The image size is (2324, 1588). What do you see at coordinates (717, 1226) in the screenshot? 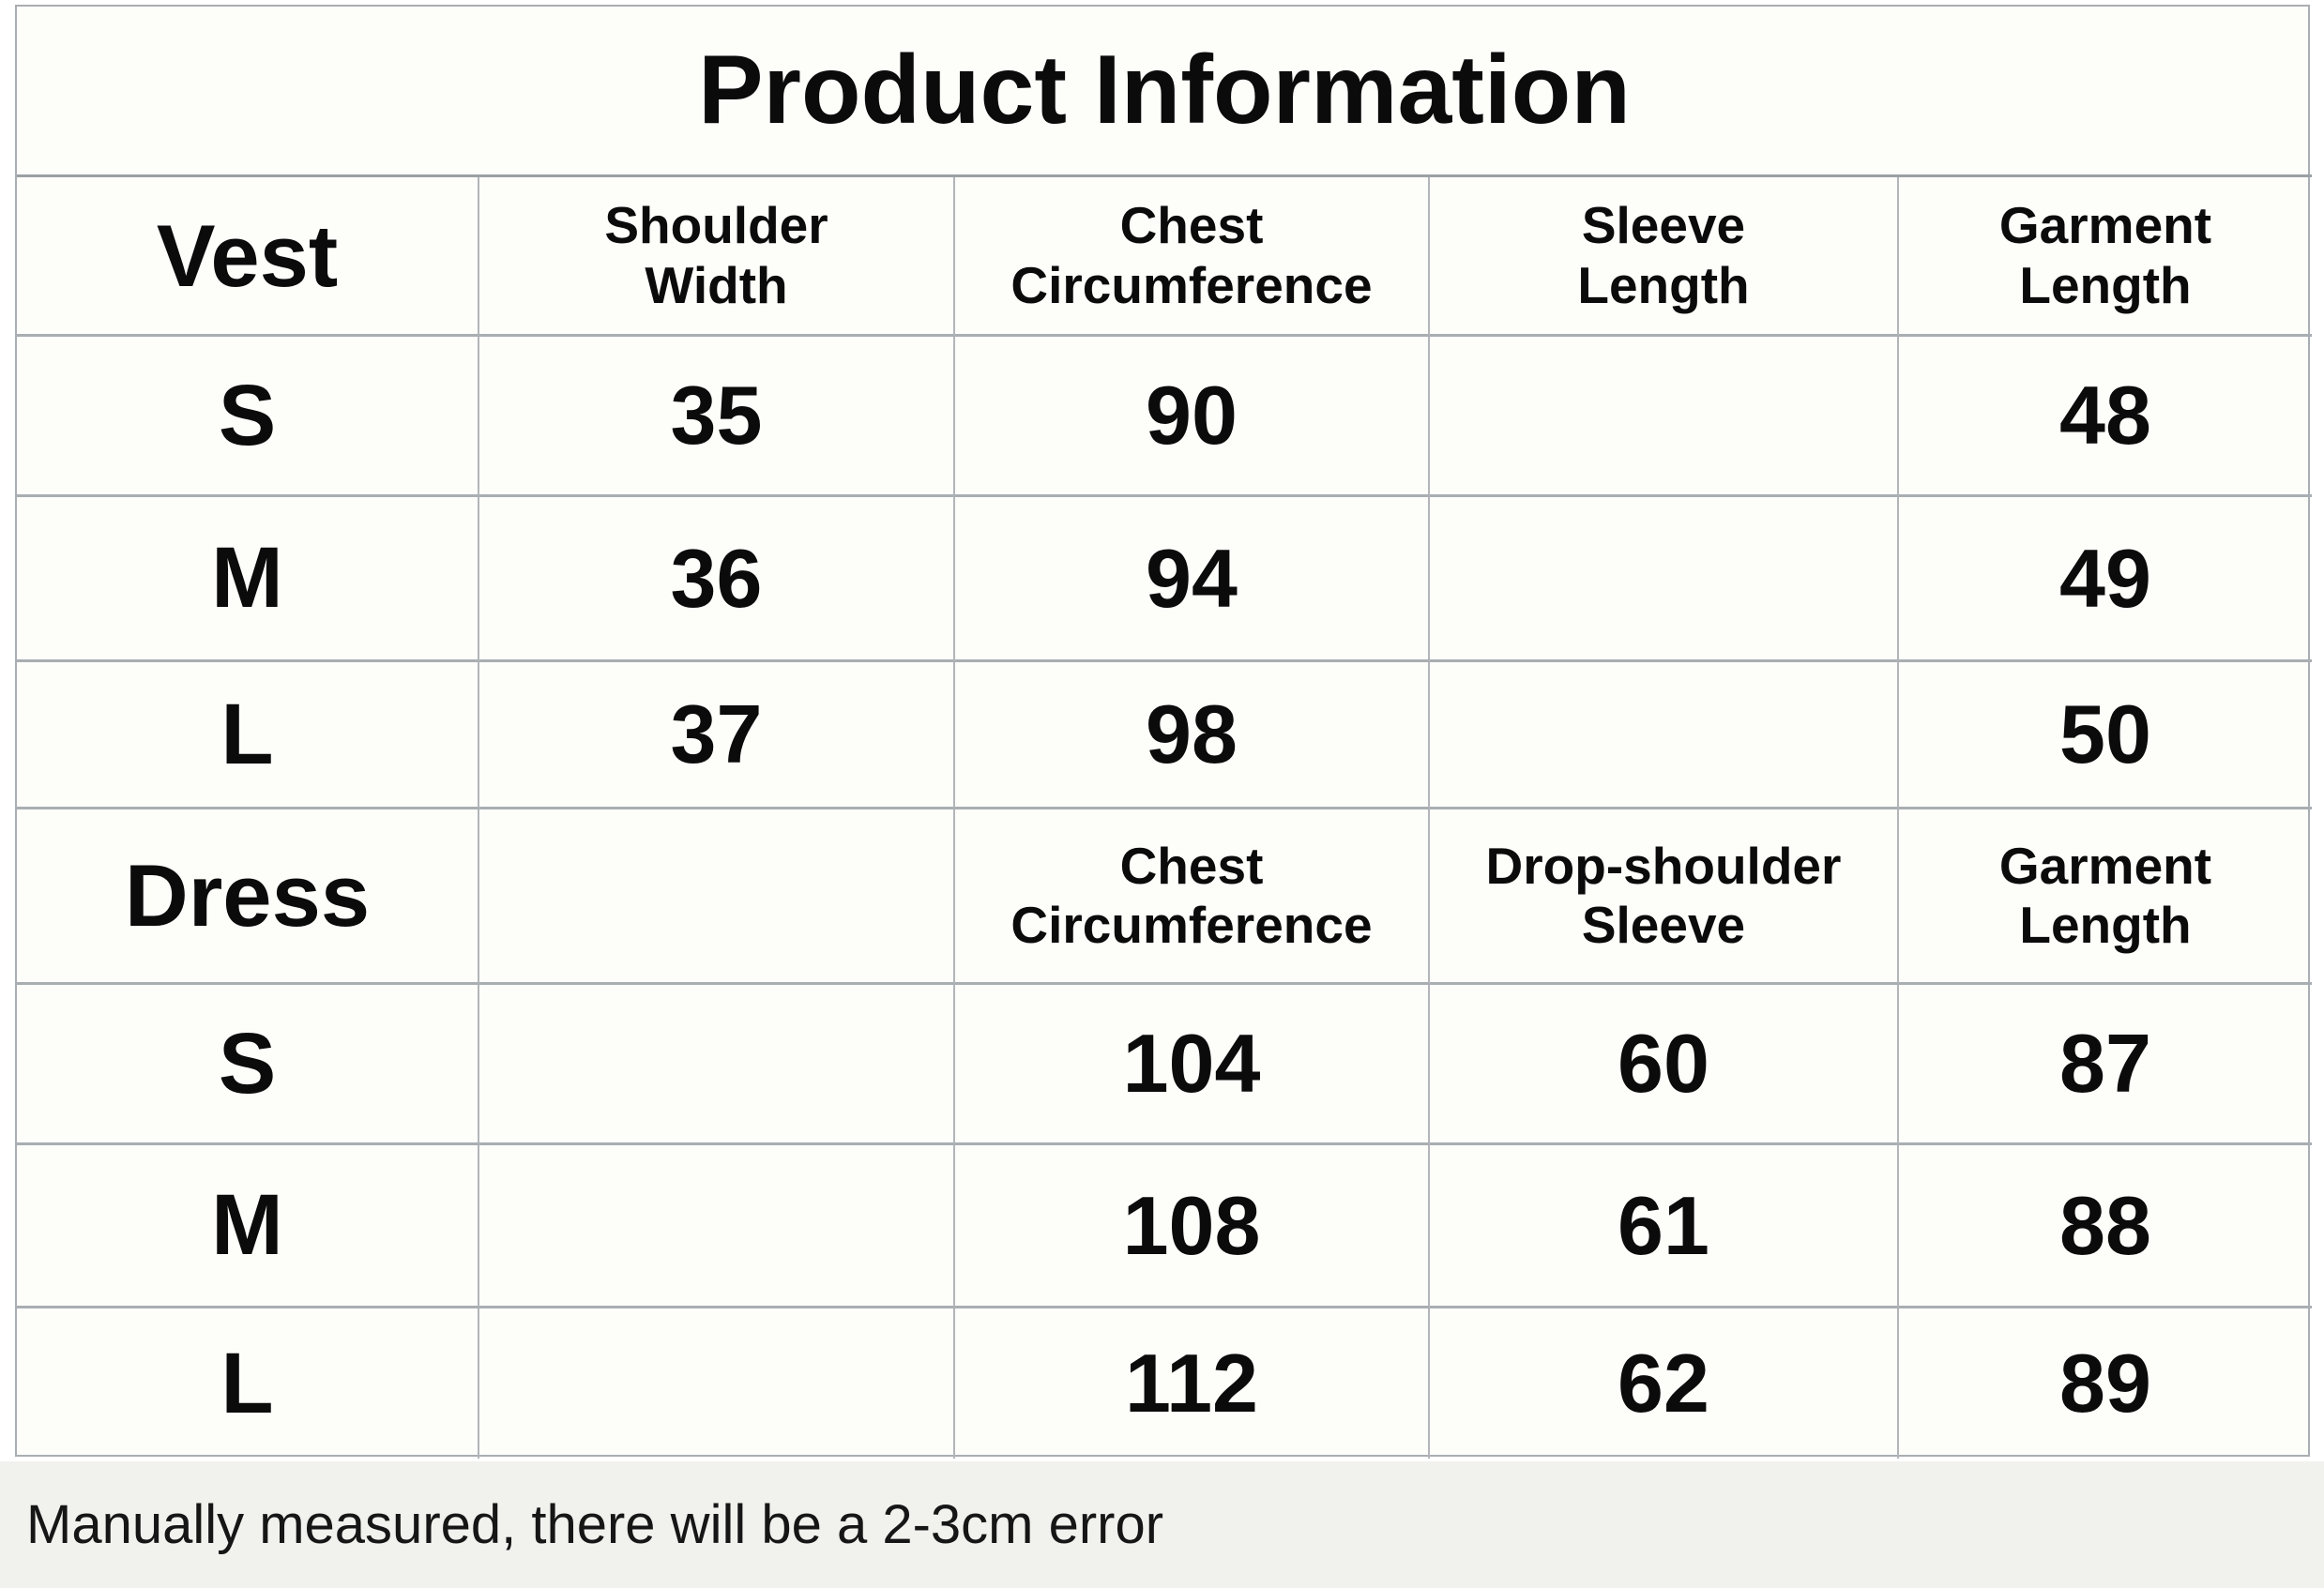
I see `dress-m-col2` at bounding box center [717, 1226].